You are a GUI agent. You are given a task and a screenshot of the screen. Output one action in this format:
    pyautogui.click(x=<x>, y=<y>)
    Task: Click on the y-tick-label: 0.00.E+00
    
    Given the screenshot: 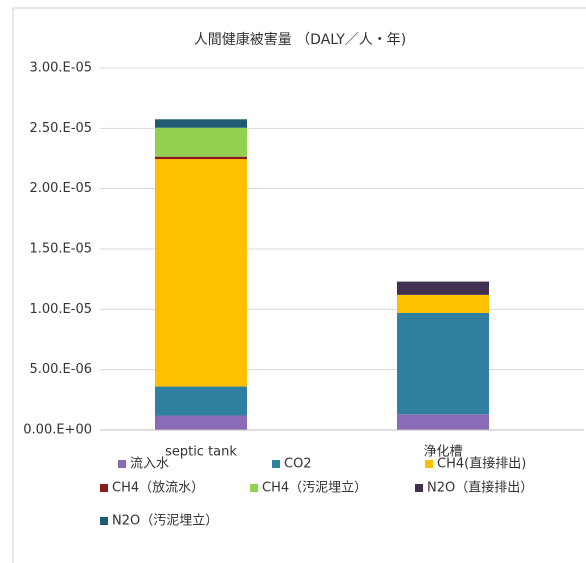 What is the action you would take?
    pyautogui.click(x=57, y=430)
    